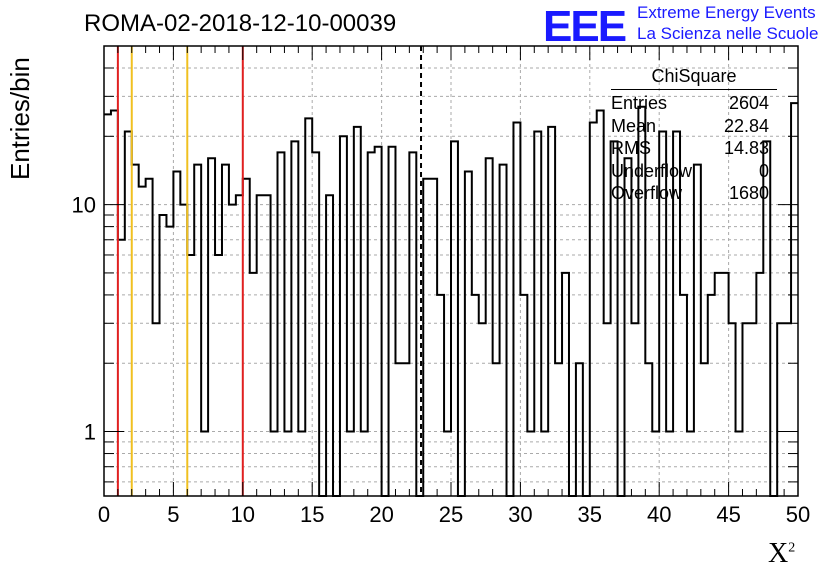  I want to click on x-tick-label: 20, so click(381, 514).